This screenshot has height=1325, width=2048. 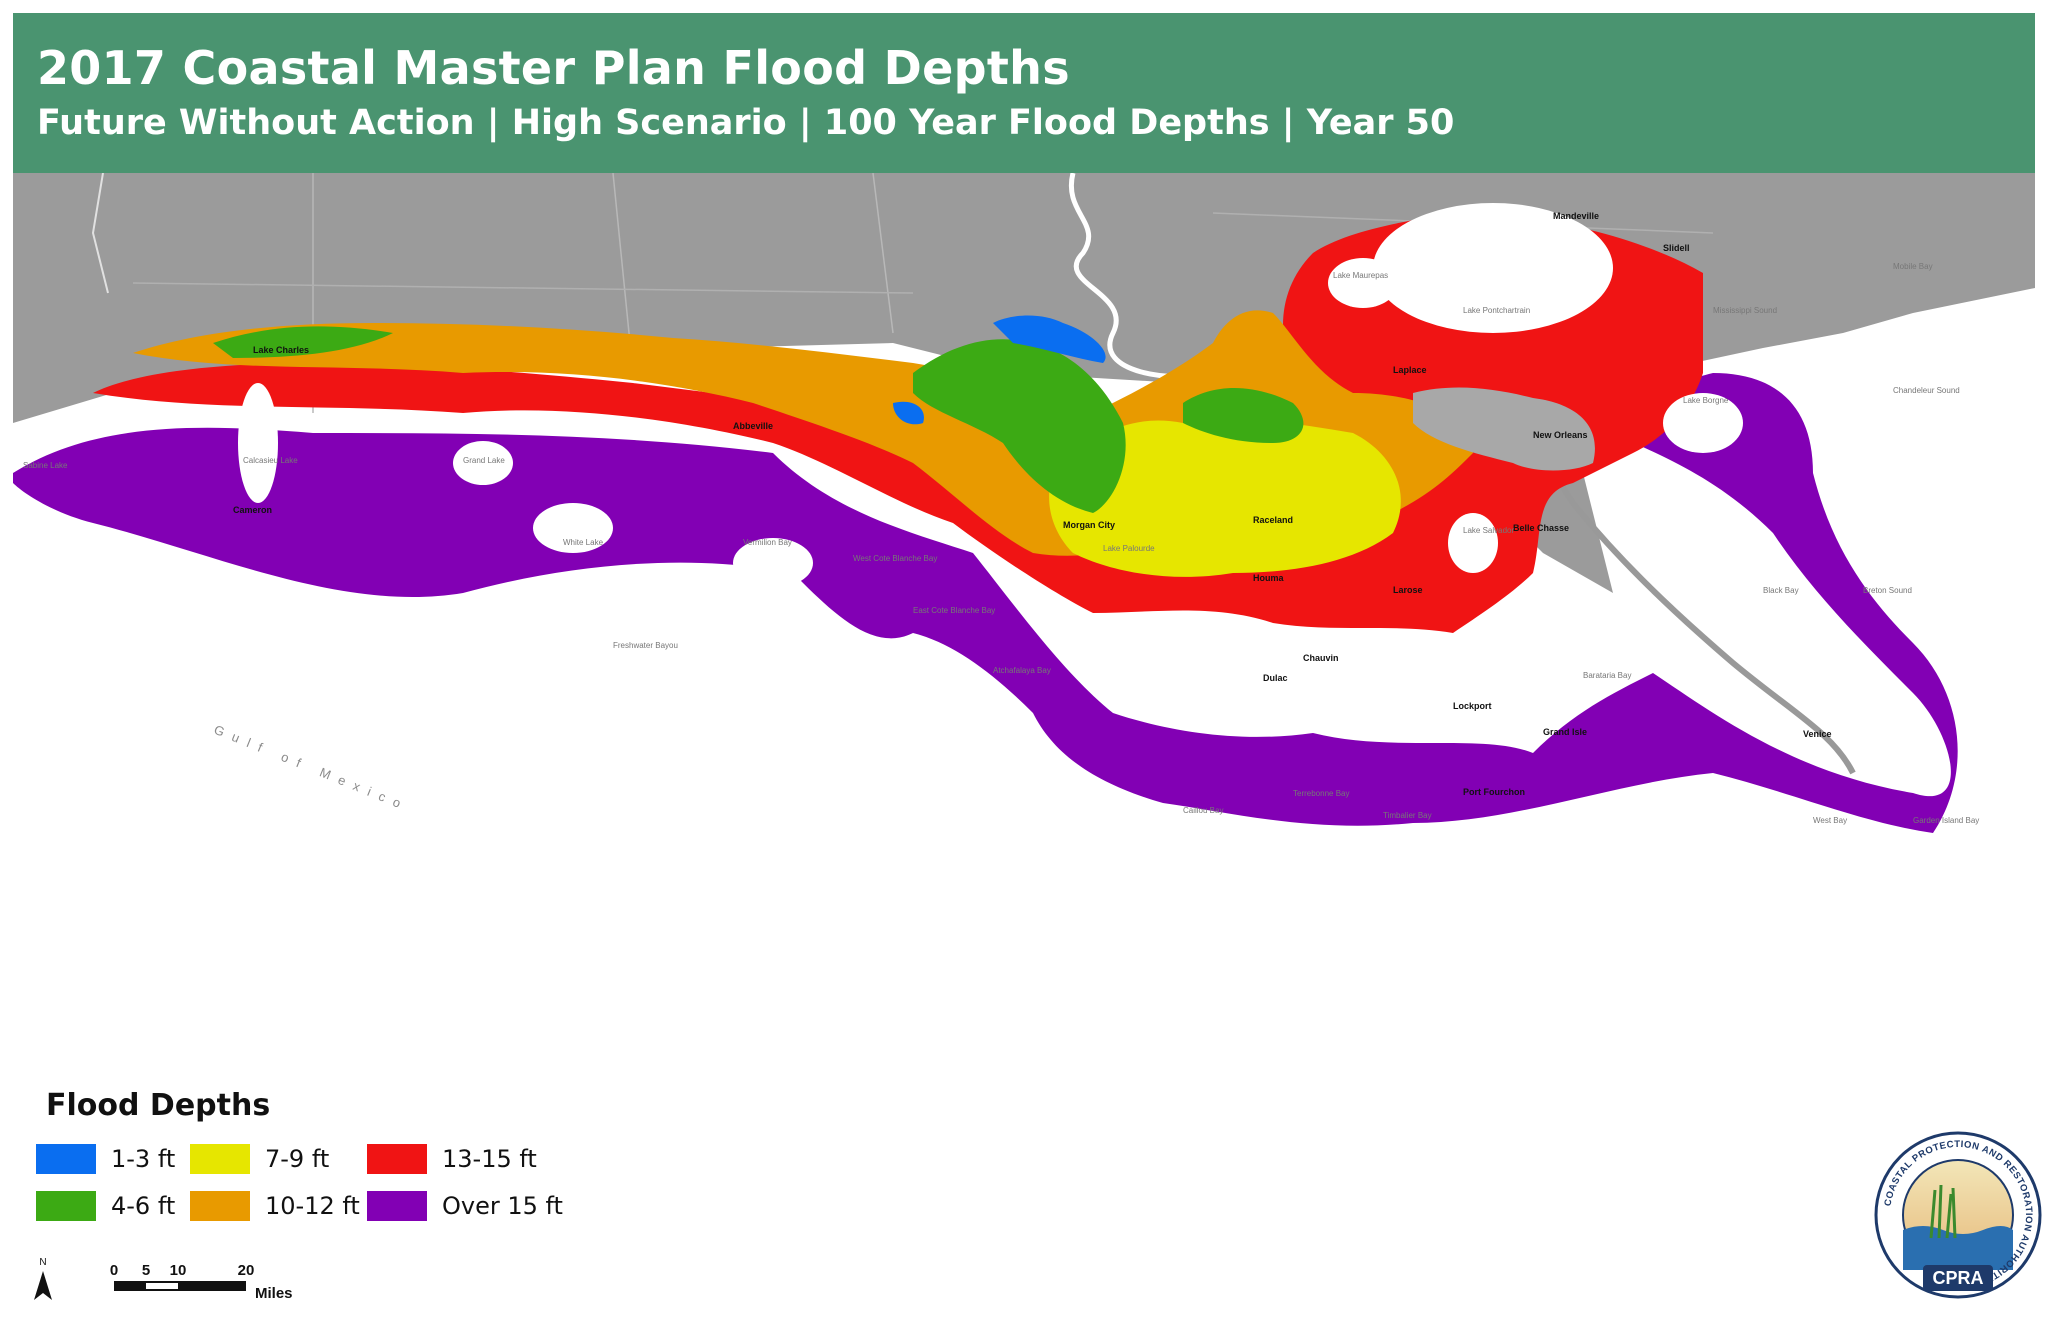 What do you see at coordinates (43, 1285) in the screenshot?
I see `north-arrow-icon` at bounding box center [43, 1285].